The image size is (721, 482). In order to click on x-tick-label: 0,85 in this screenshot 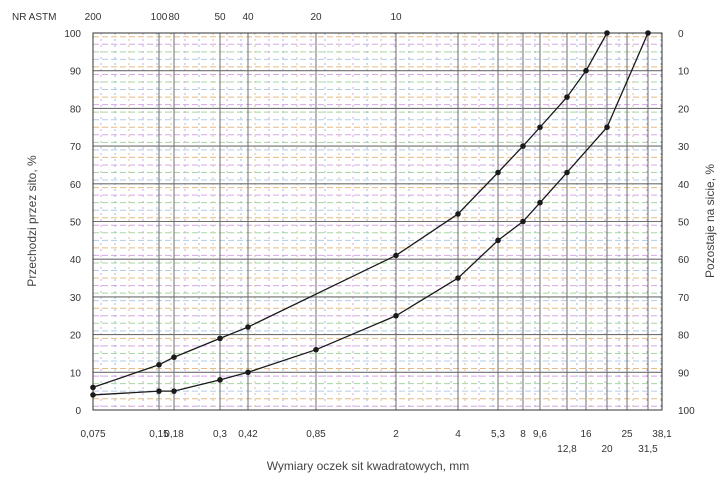, I will do `click(316, 434)`.